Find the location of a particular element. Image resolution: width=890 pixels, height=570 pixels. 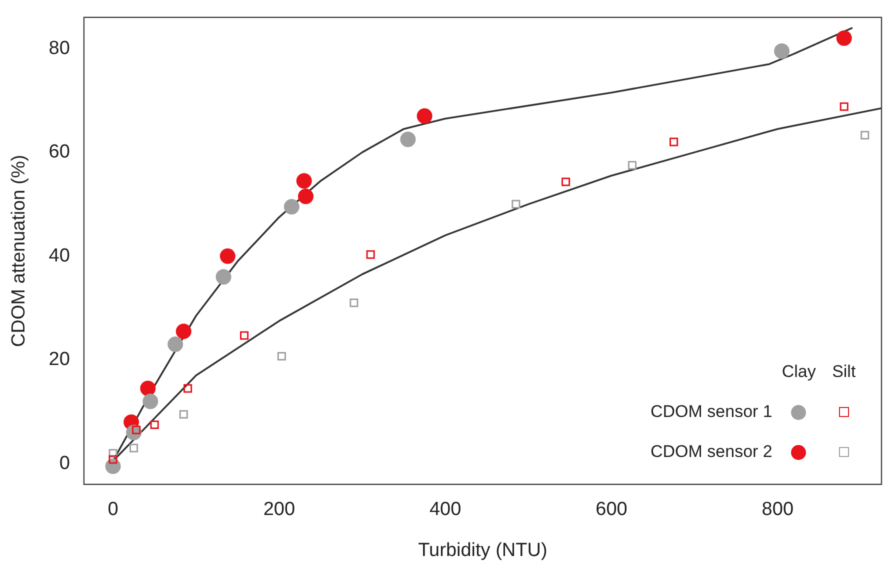

annotation: Clay is located at coordinates (798, 372).